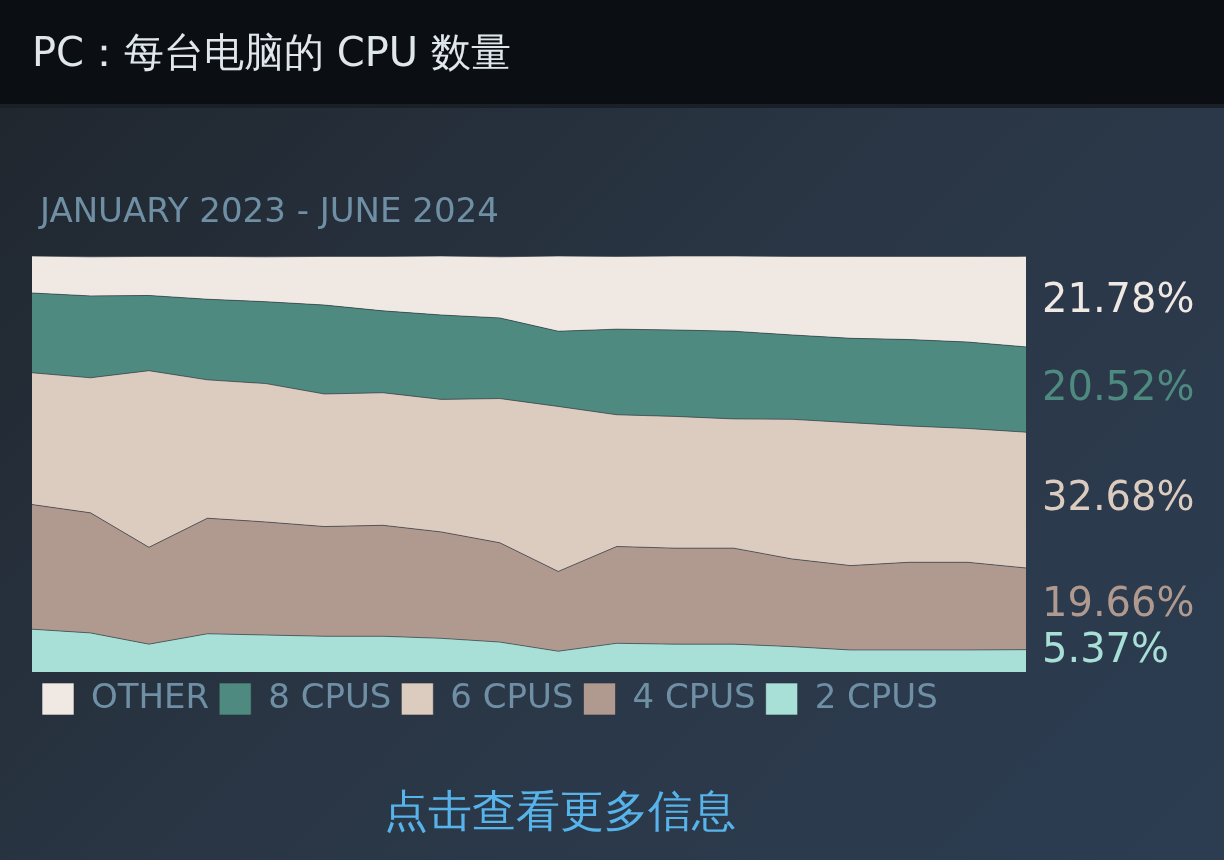 The width and height of the screenshot is (1224, 860). What do you see at coordinates (1118, 298) in the screenshot?
I see `data-label: 21.78%` at bounding box center [1118, 298].